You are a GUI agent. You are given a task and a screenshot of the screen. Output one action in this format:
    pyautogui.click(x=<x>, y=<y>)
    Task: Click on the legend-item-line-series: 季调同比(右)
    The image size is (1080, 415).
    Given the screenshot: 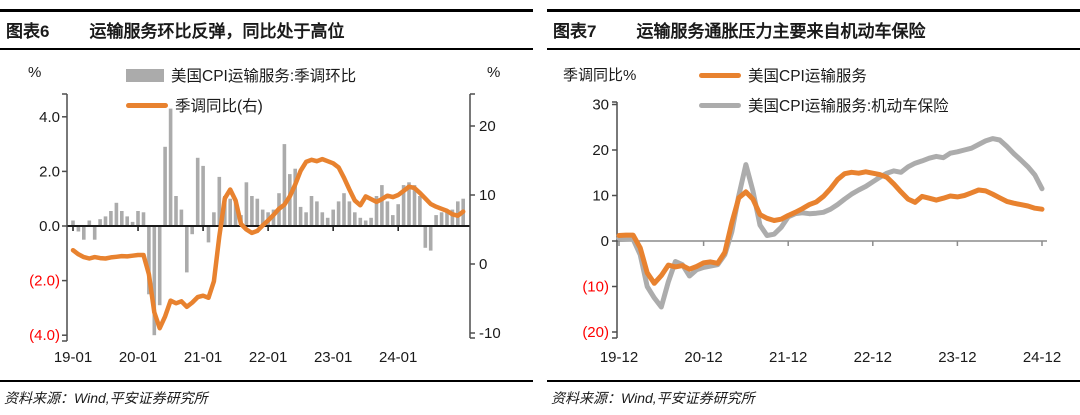 What is the action you would take?
    pyautogui.click(x=241, y=105)
    